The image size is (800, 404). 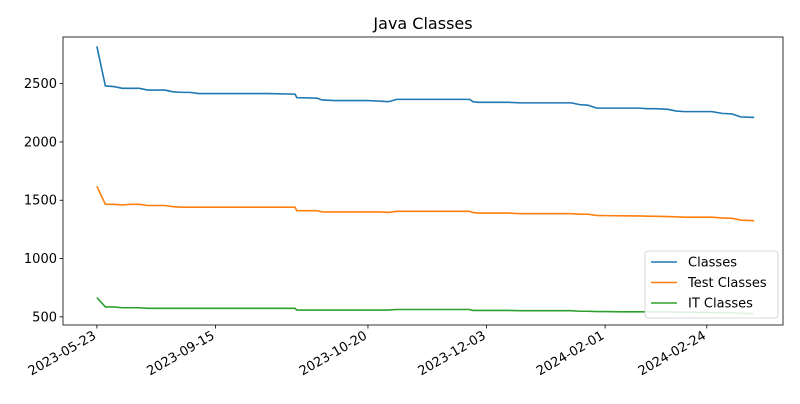 I want to click on x-tick-label: 2023-05-23, so click(x=62, y=353).